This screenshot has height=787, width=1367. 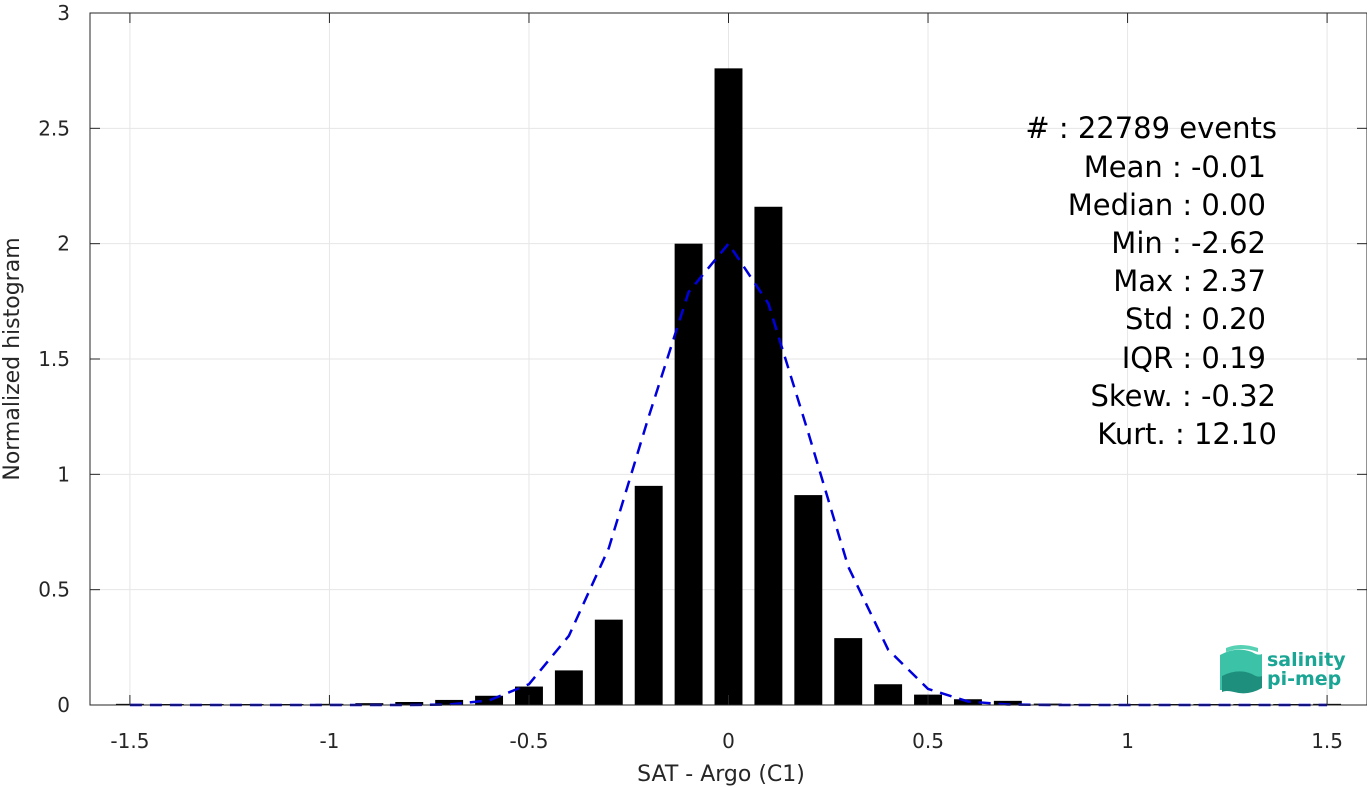 What do you see at coordinates (1187, 434) in the screenshot?
I see `stat-kurt: Kurt. : 12.10` at bounding box center [1187, 434].